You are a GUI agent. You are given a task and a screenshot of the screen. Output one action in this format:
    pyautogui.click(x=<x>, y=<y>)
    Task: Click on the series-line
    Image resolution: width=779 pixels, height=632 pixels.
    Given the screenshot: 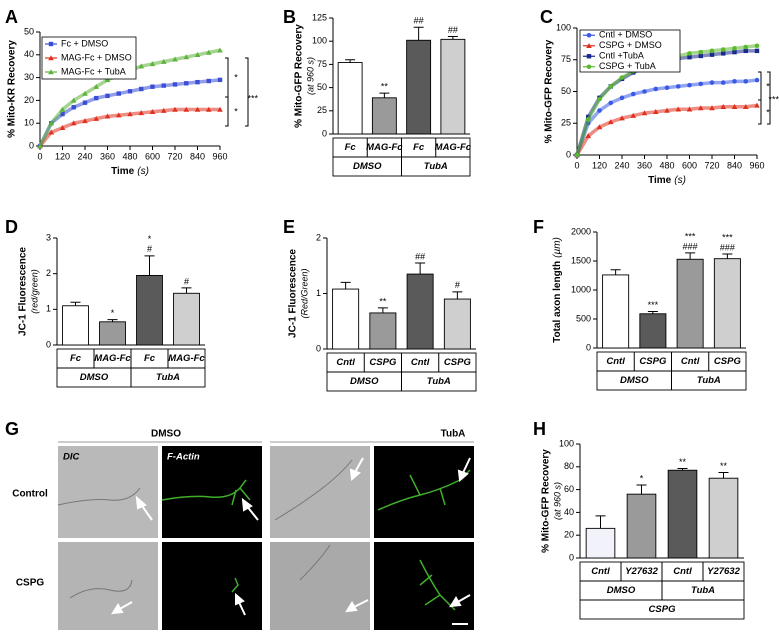 What is the action you would take?
    pyautogui.click(x=666, y=129)
    